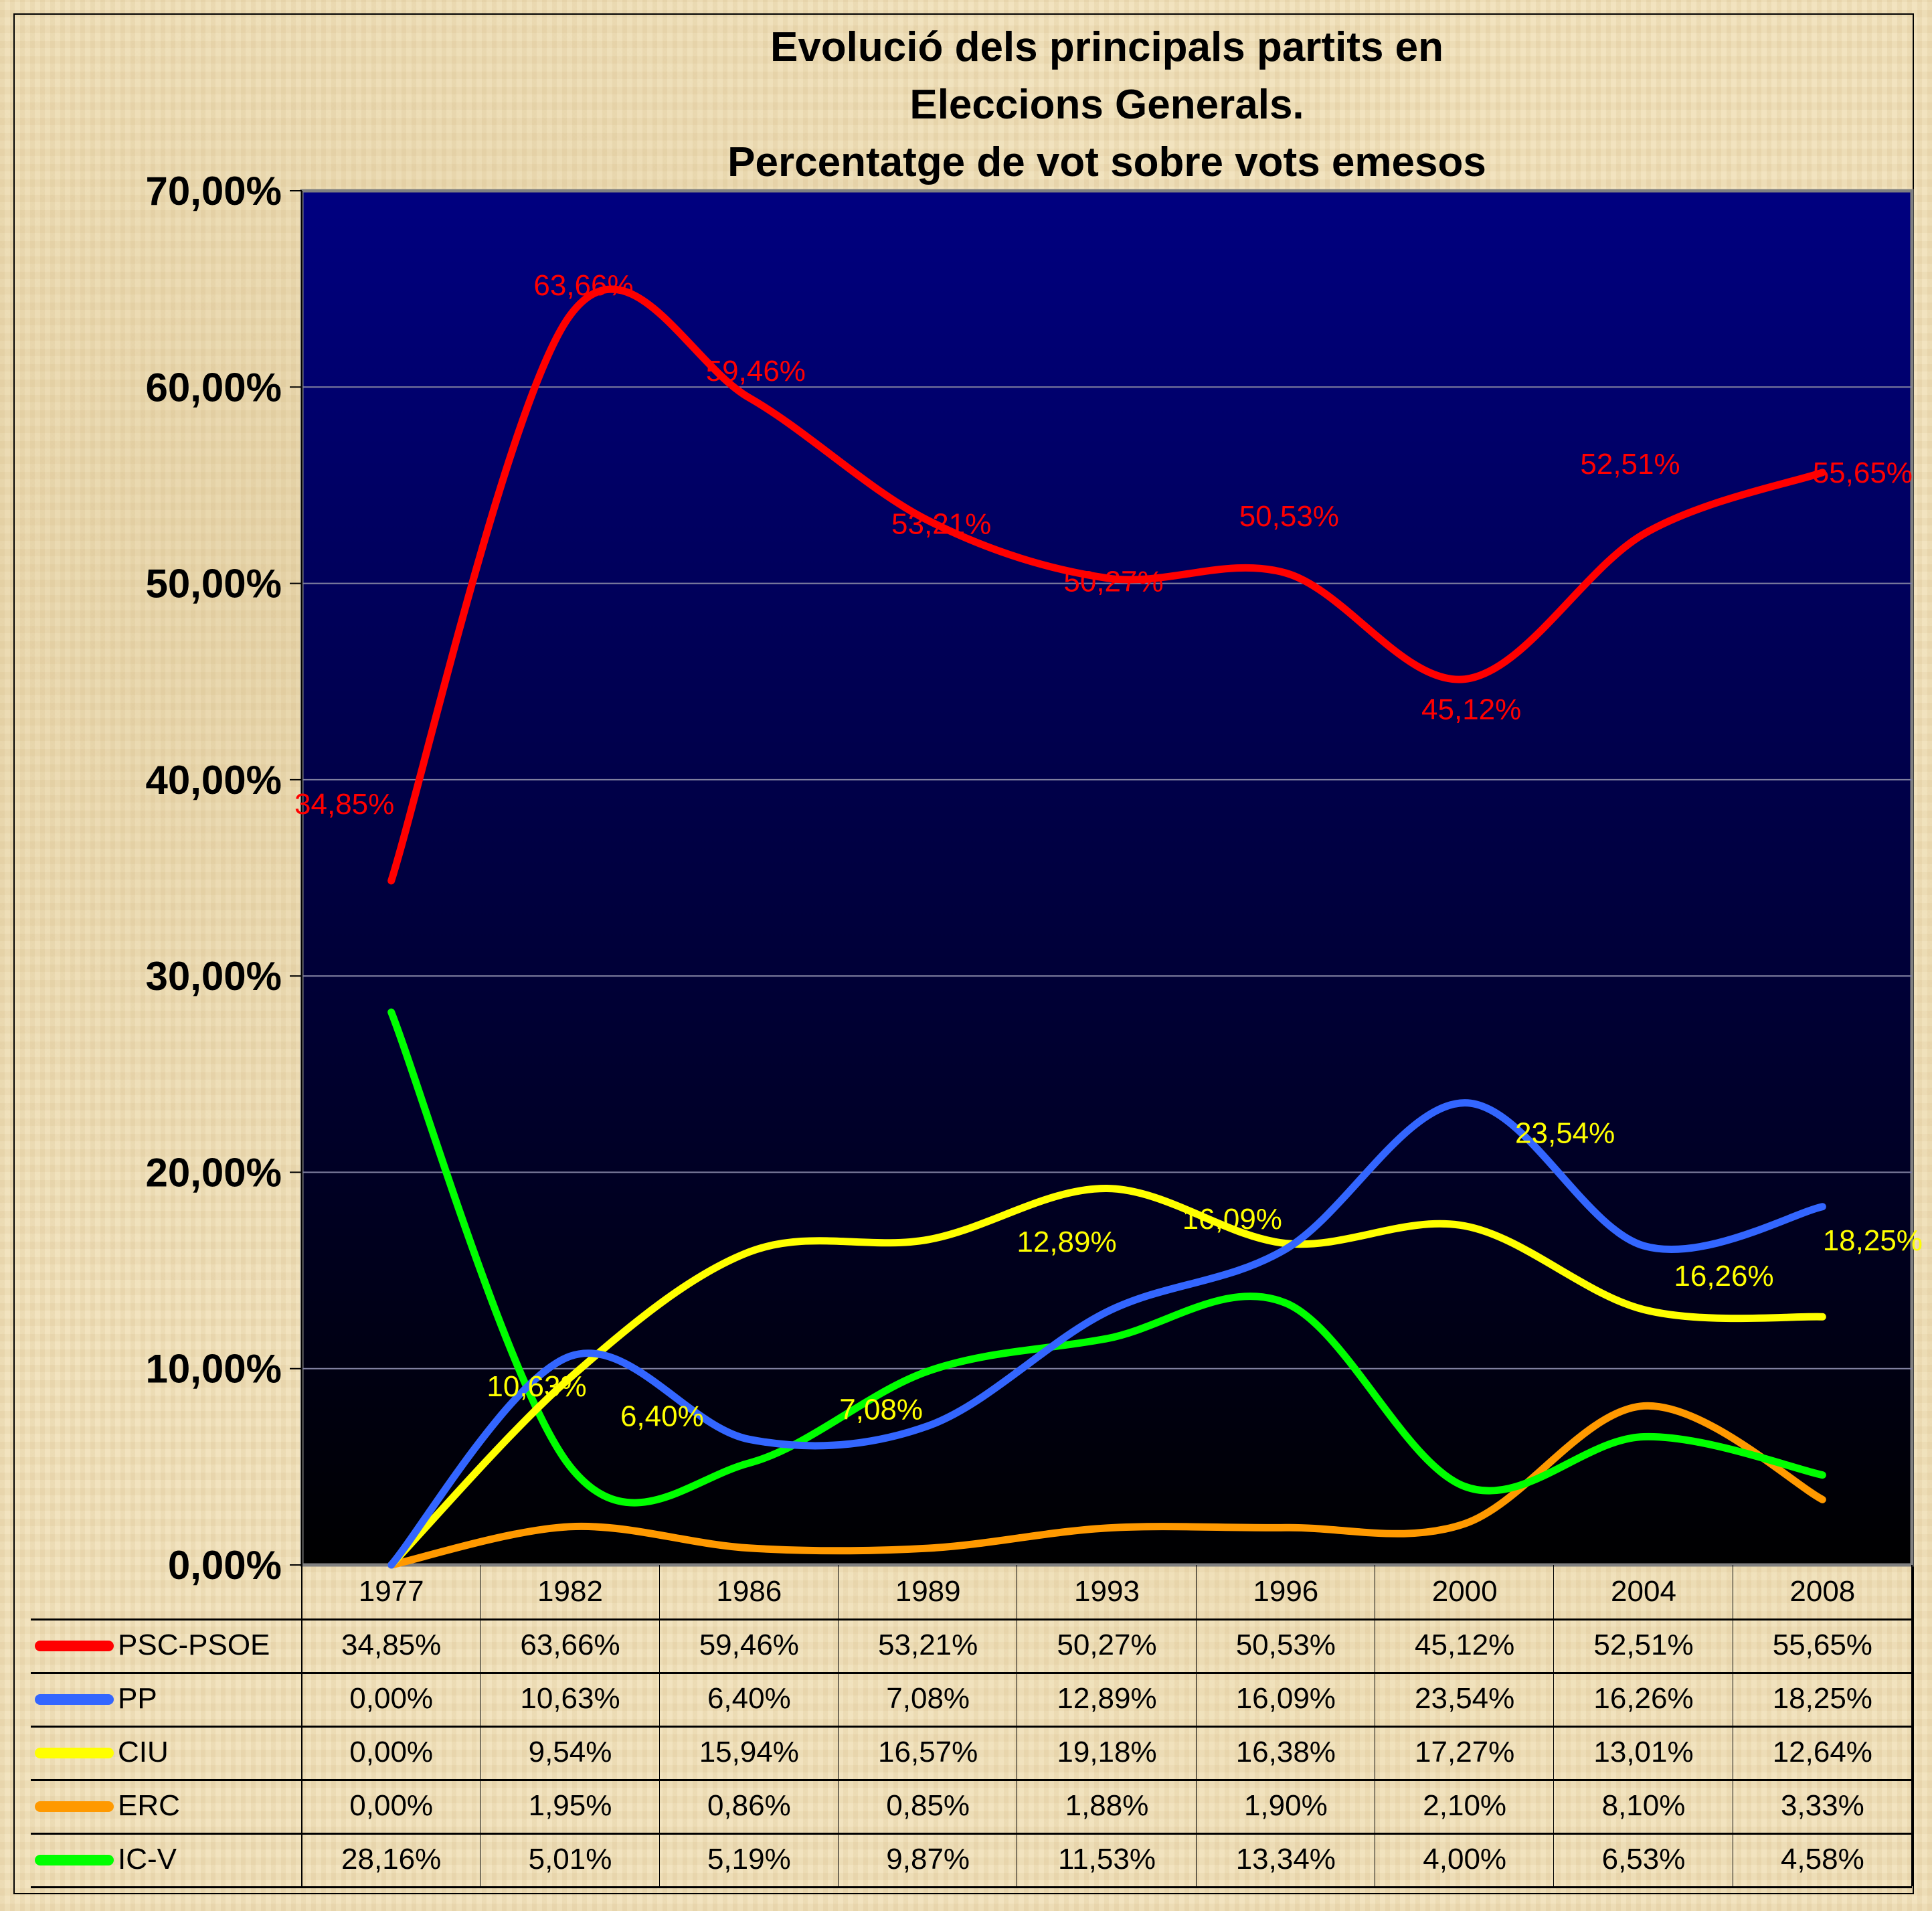  Describe the element at coordinates (1912, 1726) in the screenshot. I see `table-vline` at that location.